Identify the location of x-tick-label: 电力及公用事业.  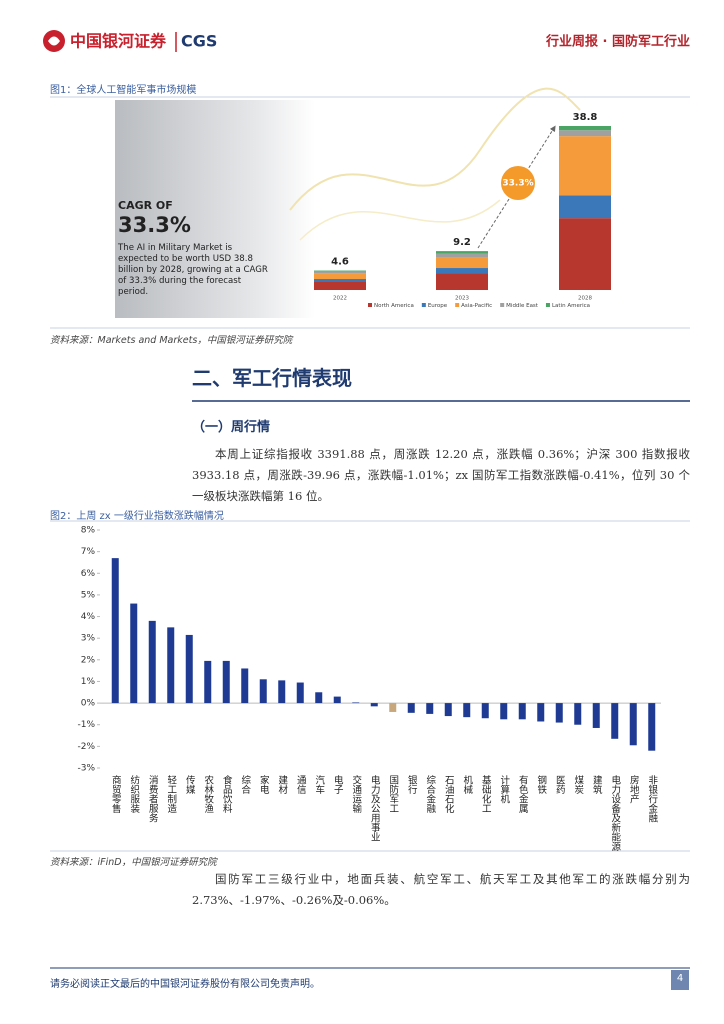
(375, 807).